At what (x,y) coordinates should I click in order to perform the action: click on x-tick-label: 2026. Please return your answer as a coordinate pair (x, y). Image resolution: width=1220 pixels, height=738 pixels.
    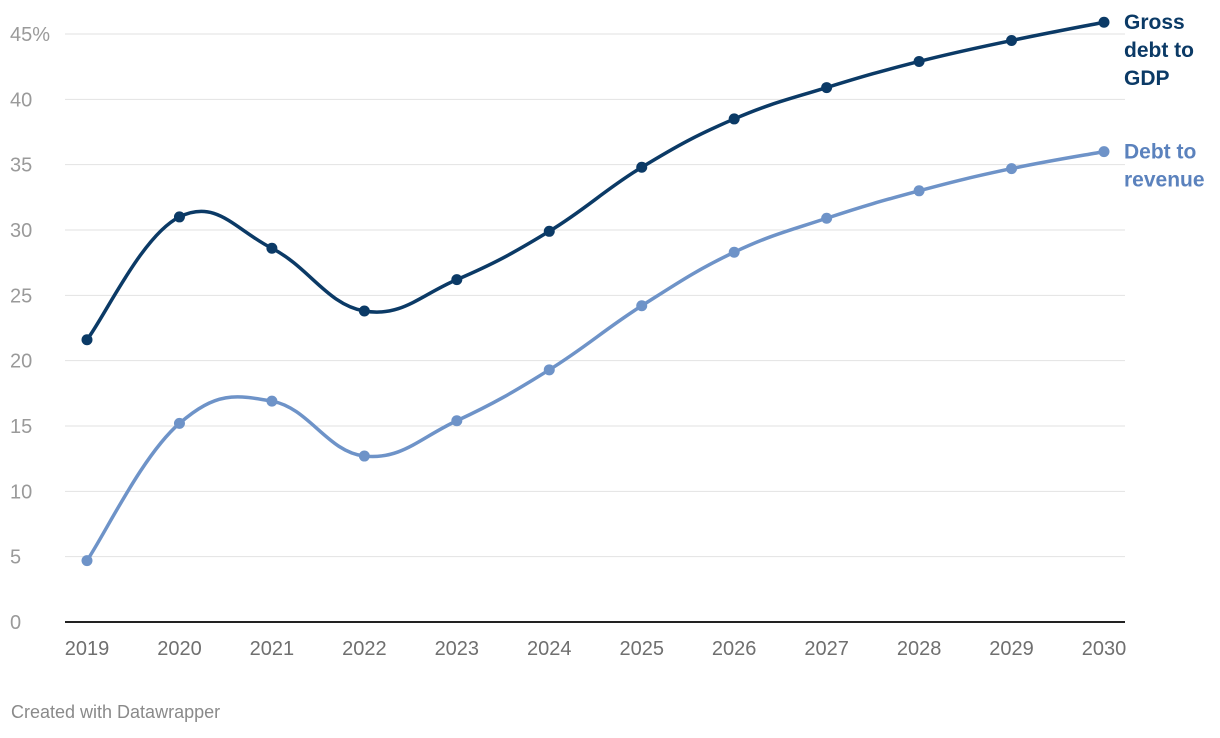
    Looking at the image, I should click on (734, 649).